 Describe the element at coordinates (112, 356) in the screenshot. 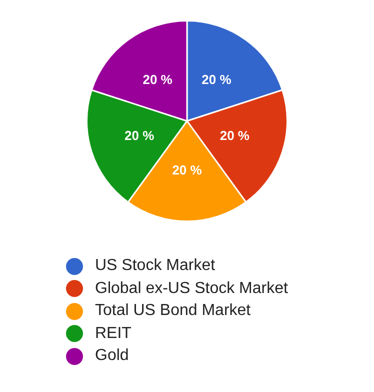

I see `legend-label: Gold` at that location.